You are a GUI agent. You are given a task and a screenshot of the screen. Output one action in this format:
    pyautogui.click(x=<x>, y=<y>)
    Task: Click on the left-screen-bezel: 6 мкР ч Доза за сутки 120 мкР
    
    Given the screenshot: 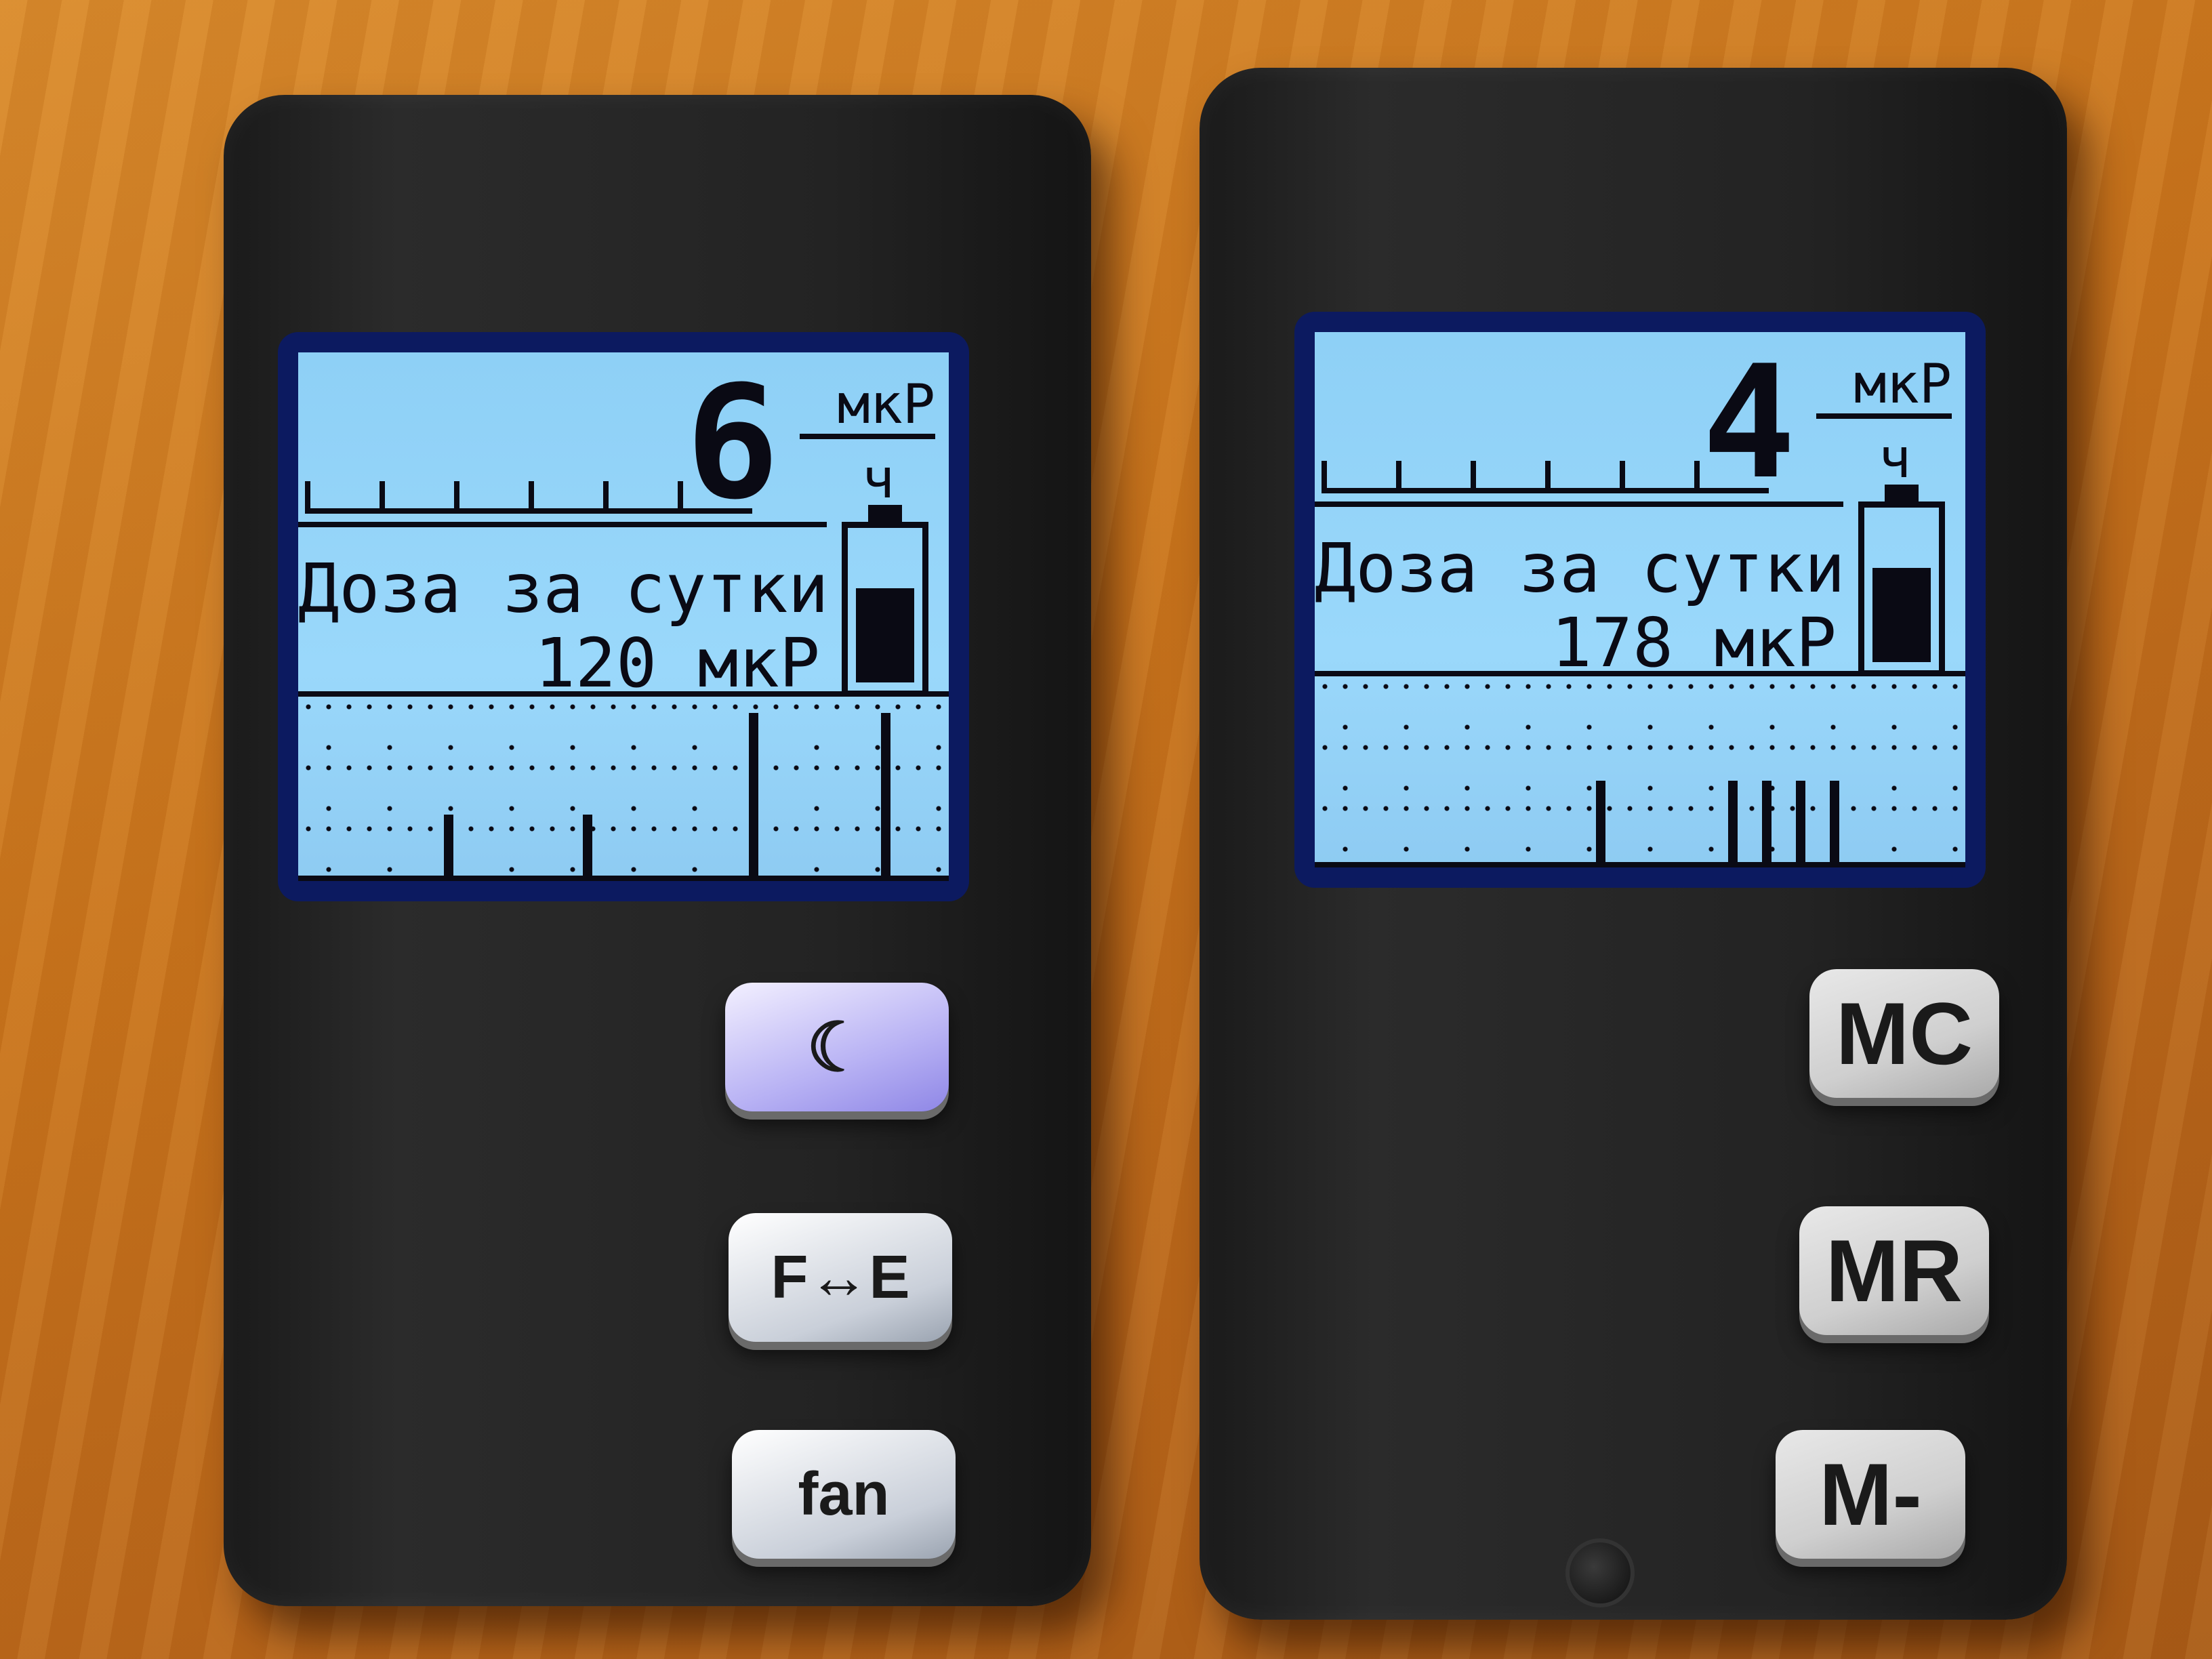 What is the action you would take?
    pyautogui.click(x=623, y=616)
    